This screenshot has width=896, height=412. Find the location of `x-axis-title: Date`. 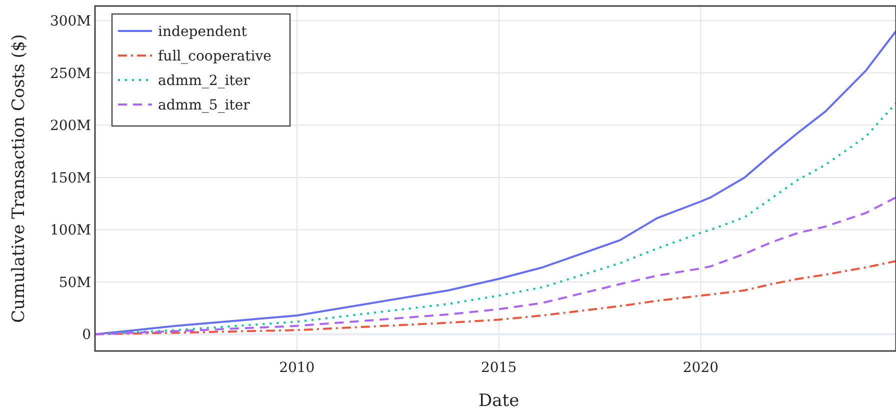

x-axis-title: Date is located at coordinates (499, 401).